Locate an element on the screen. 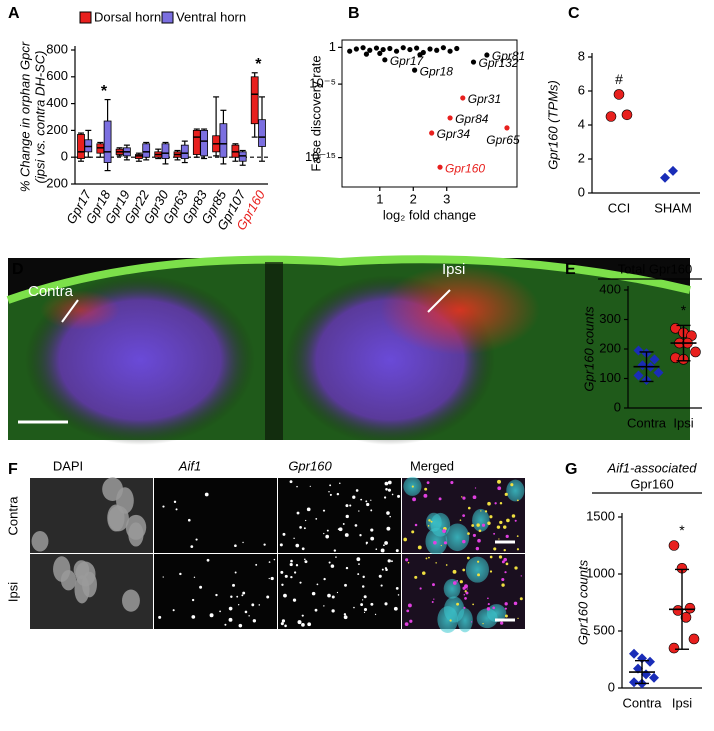  chart-title: Aif1-associated is located at coordinates (652, 467).